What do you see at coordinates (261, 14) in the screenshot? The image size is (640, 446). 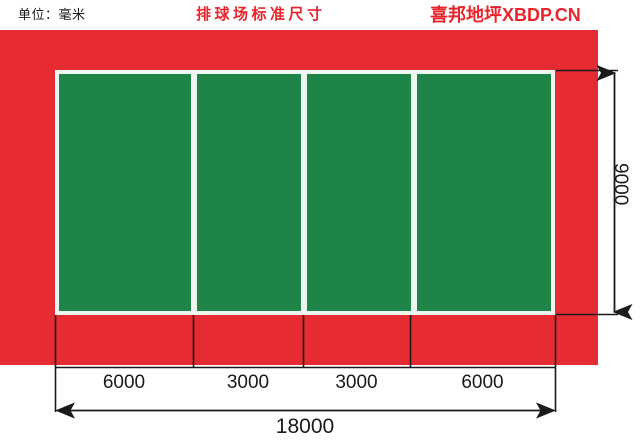 I see `diagram-title: 排球场标准尺寸` at bounding box center [261, 14].